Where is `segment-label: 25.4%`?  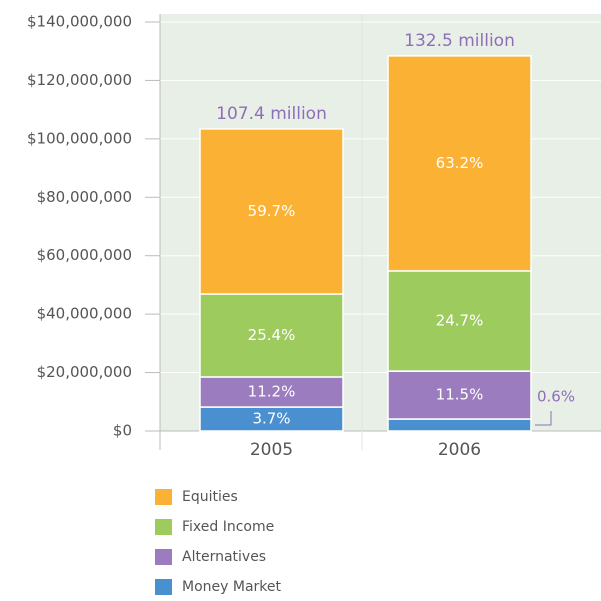 segment-label: 25.4% is located at coordinates (272, 335).